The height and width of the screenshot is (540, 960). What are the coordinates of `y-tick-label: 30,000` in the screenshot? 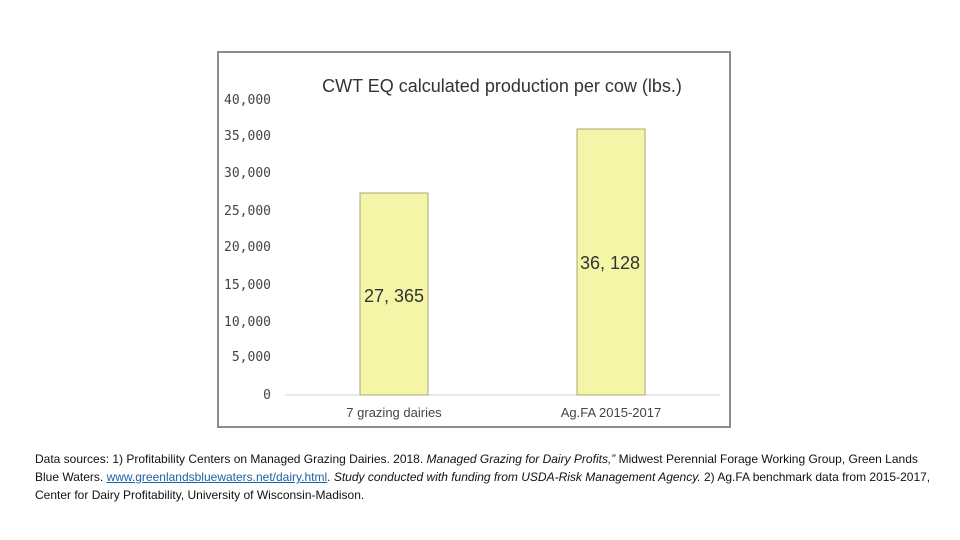 It's located at (247, 173).